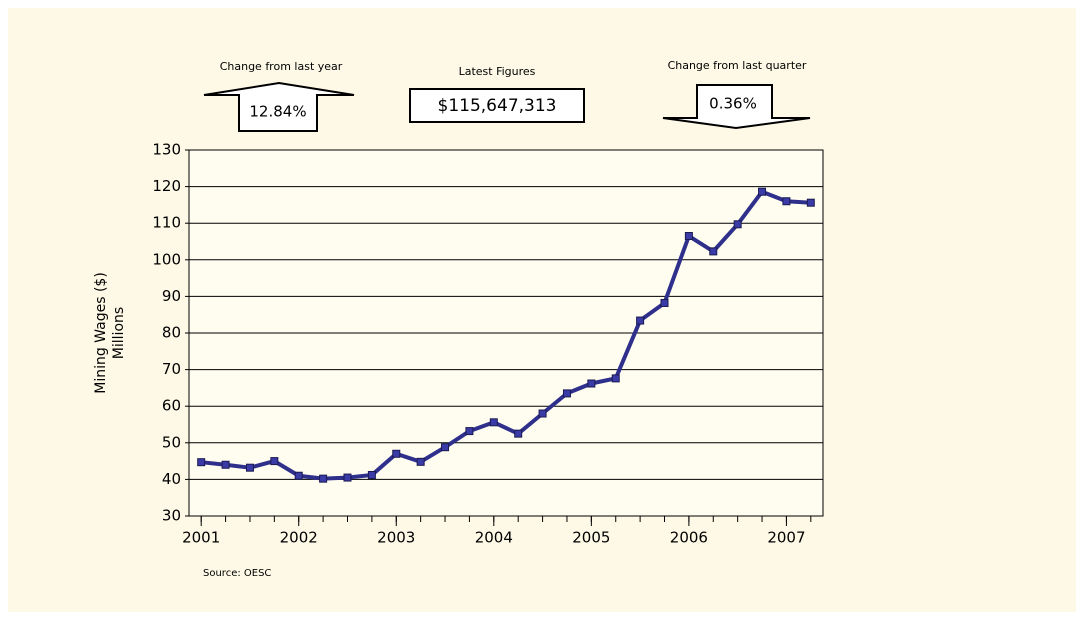 Image resolution: width=1084 pixels, height=622 pixels. What do you see at coordinates (277, 112) in the screenshot?
I see `annotation-value: 12.84%` at bounding box center [277, 112].